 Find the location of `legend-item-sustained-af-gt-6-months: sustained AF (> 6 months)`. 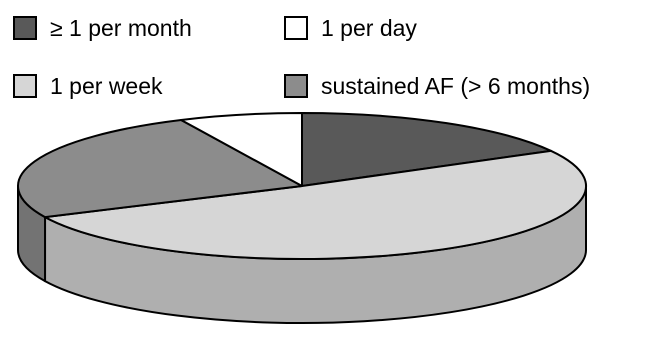

legend-item-sustained-af-gt-6-months: sustained AF (> 6 months) is located at coordinates (437, 86).